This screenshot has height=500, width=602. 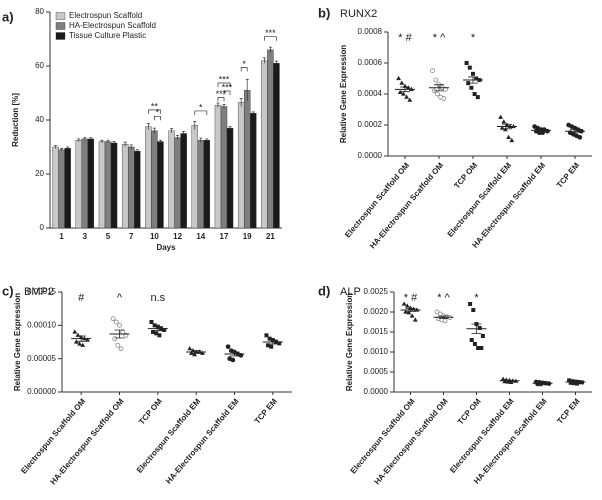 What do you see at coordinates (108, 236) in the screenshot?
I see `x-tick-label: 5` at bounding box center [108, 236].